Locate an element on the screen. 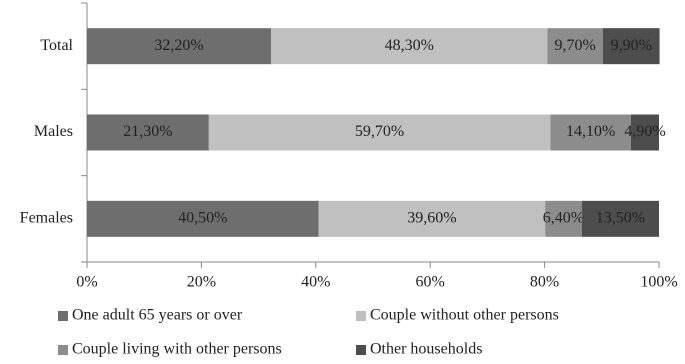 Image resolution: width=685 pixels, height=364 pixels. value-label: 9,90% is located at coordinates (631, 45).